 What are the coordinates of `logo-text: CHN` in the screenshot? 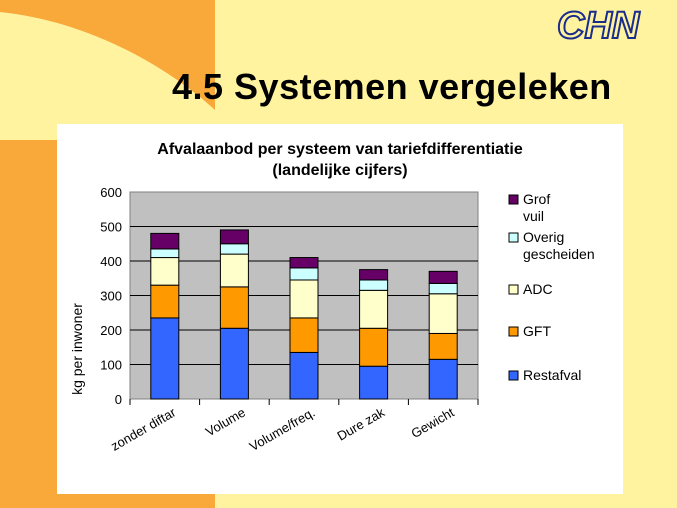 It's located at (599, 26).